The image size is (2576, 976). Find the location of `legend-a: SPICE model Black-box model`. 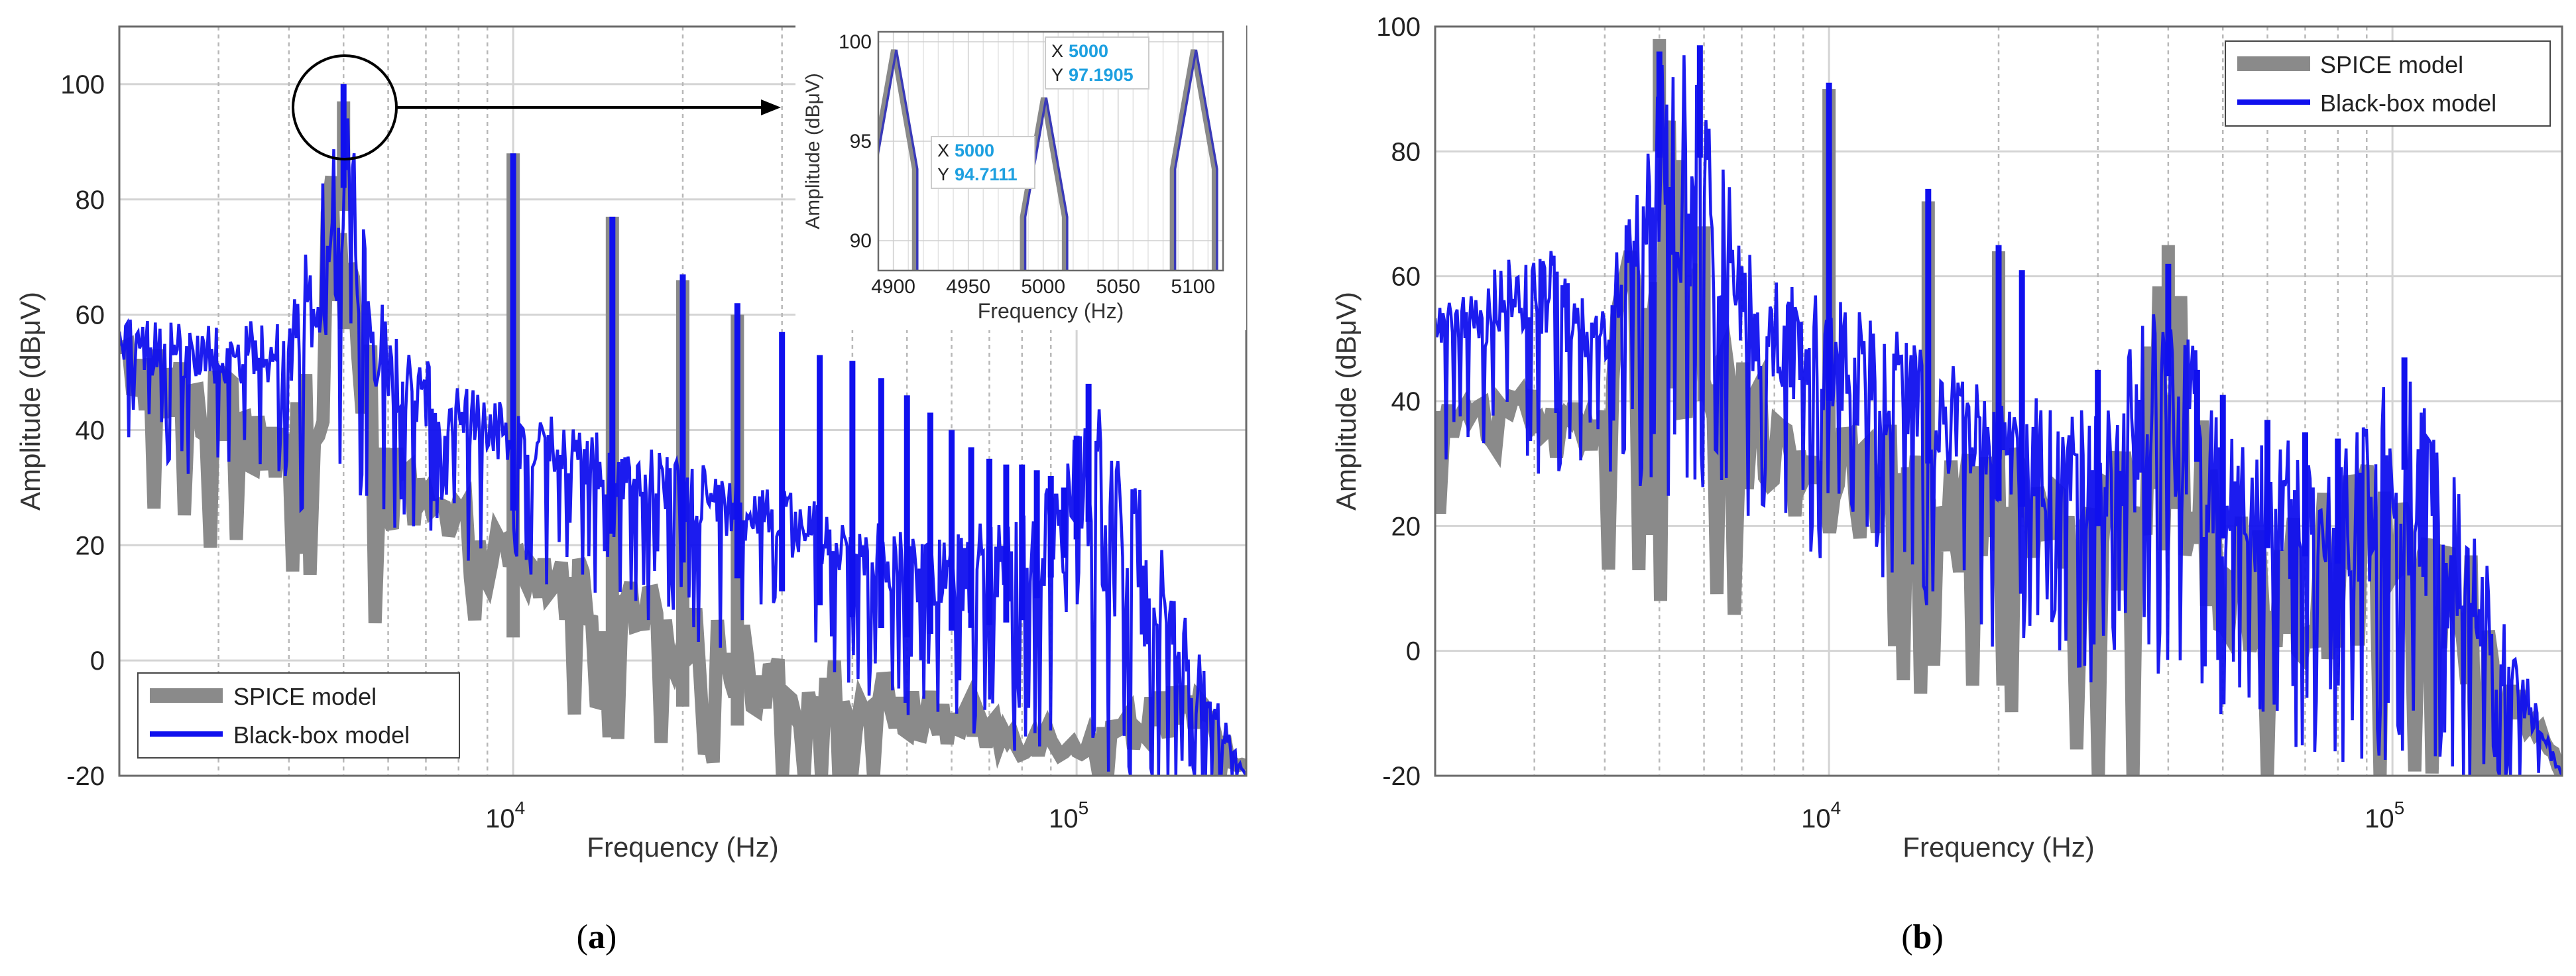

legend-a: SPICE model Black-box model is located at coordinates (298, 715).